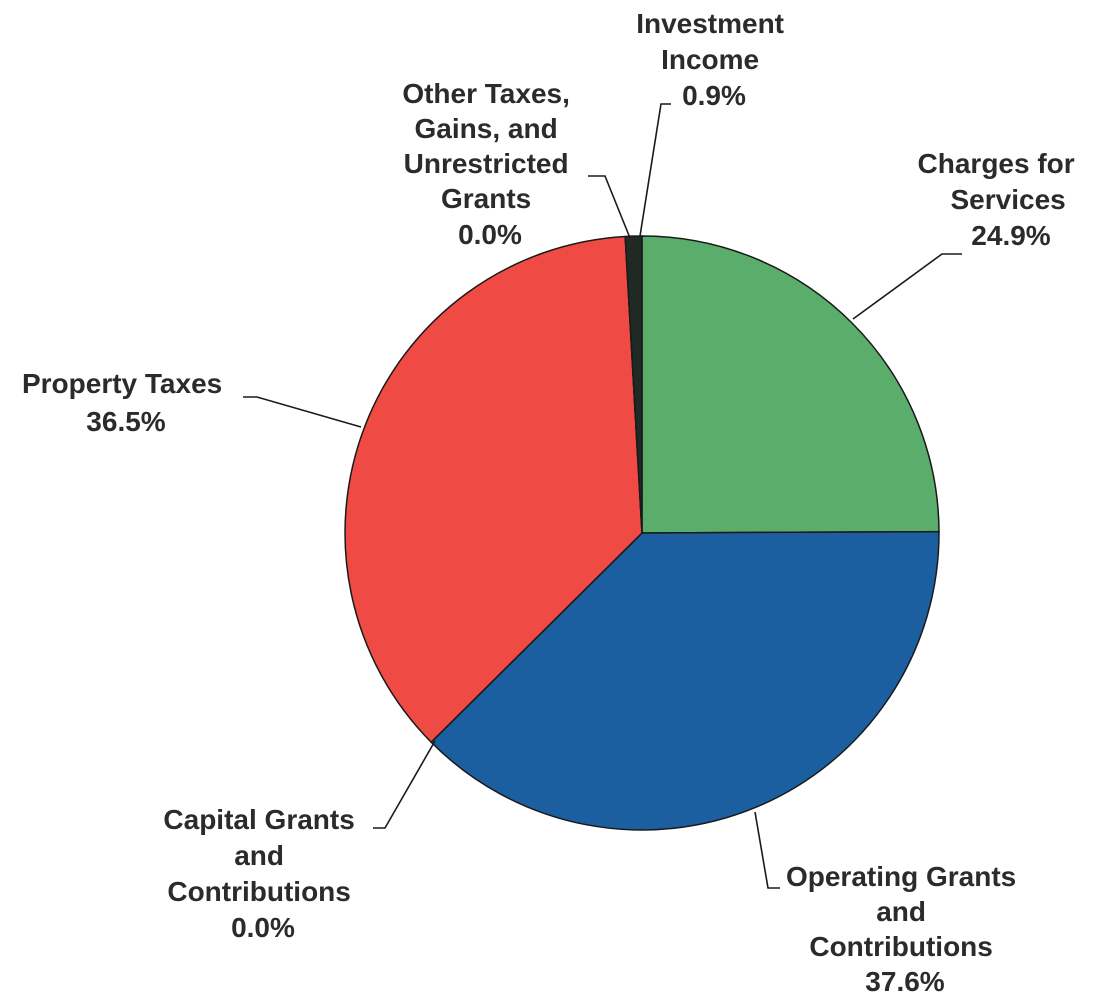 This screenshot has height=1000, width=1107. Describe the element at coordinates (790, 384) in the screenshot. I see `pie-slice-charges-for-services` at that location.